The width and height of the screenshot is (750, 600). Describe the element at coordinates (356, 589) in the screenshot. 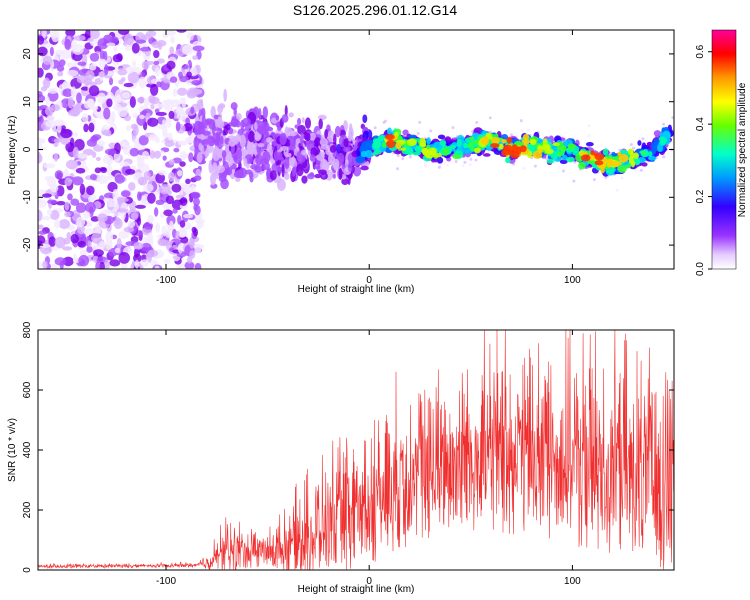

I see `snr-x-axis-label: Height of straight line (km)` at that location.